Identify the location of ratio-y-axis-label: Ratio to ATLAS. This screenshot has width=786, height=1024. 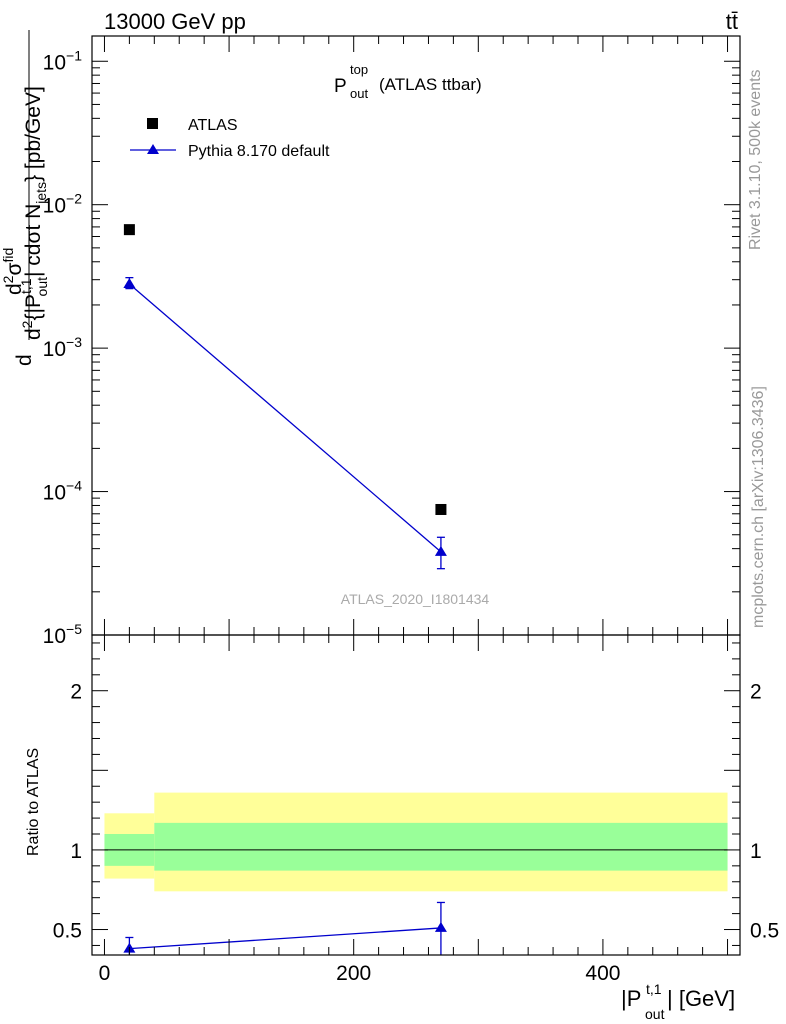
(33, 802).